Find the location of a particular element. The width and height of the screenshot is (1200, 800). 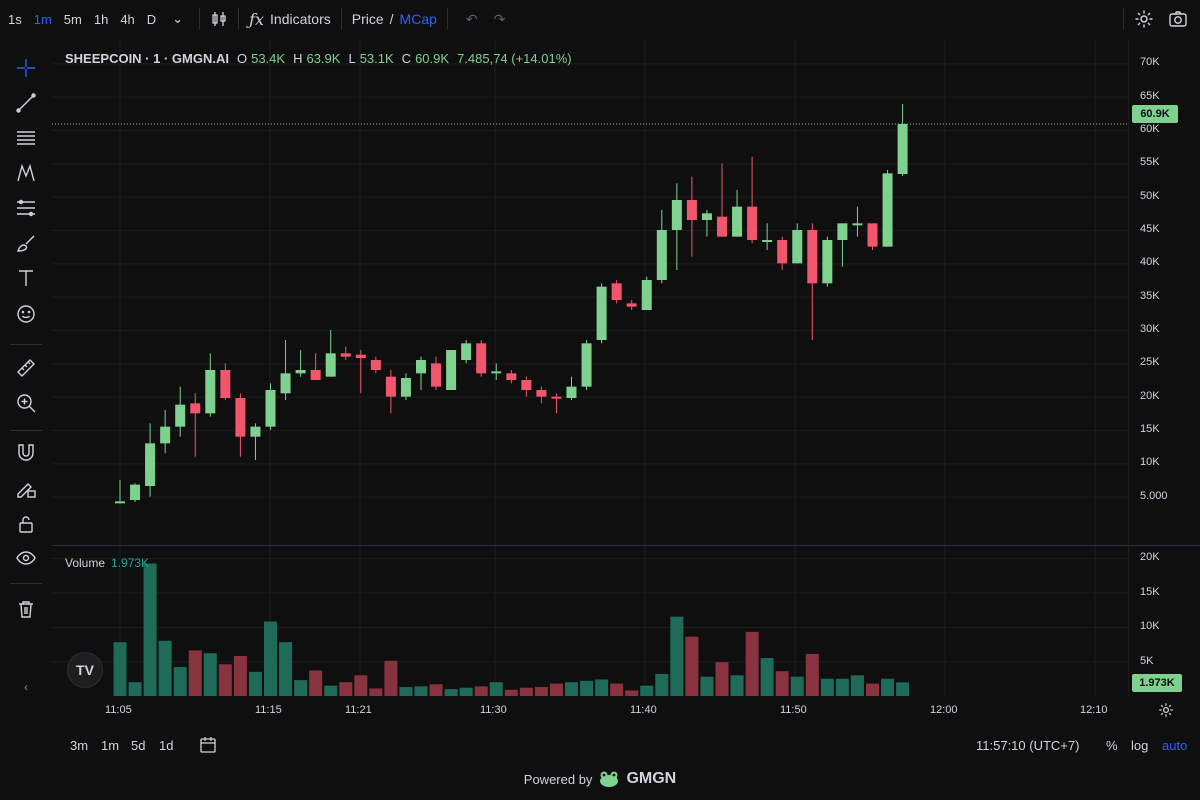

trend-line-tool is located at coordinates (26, 103).